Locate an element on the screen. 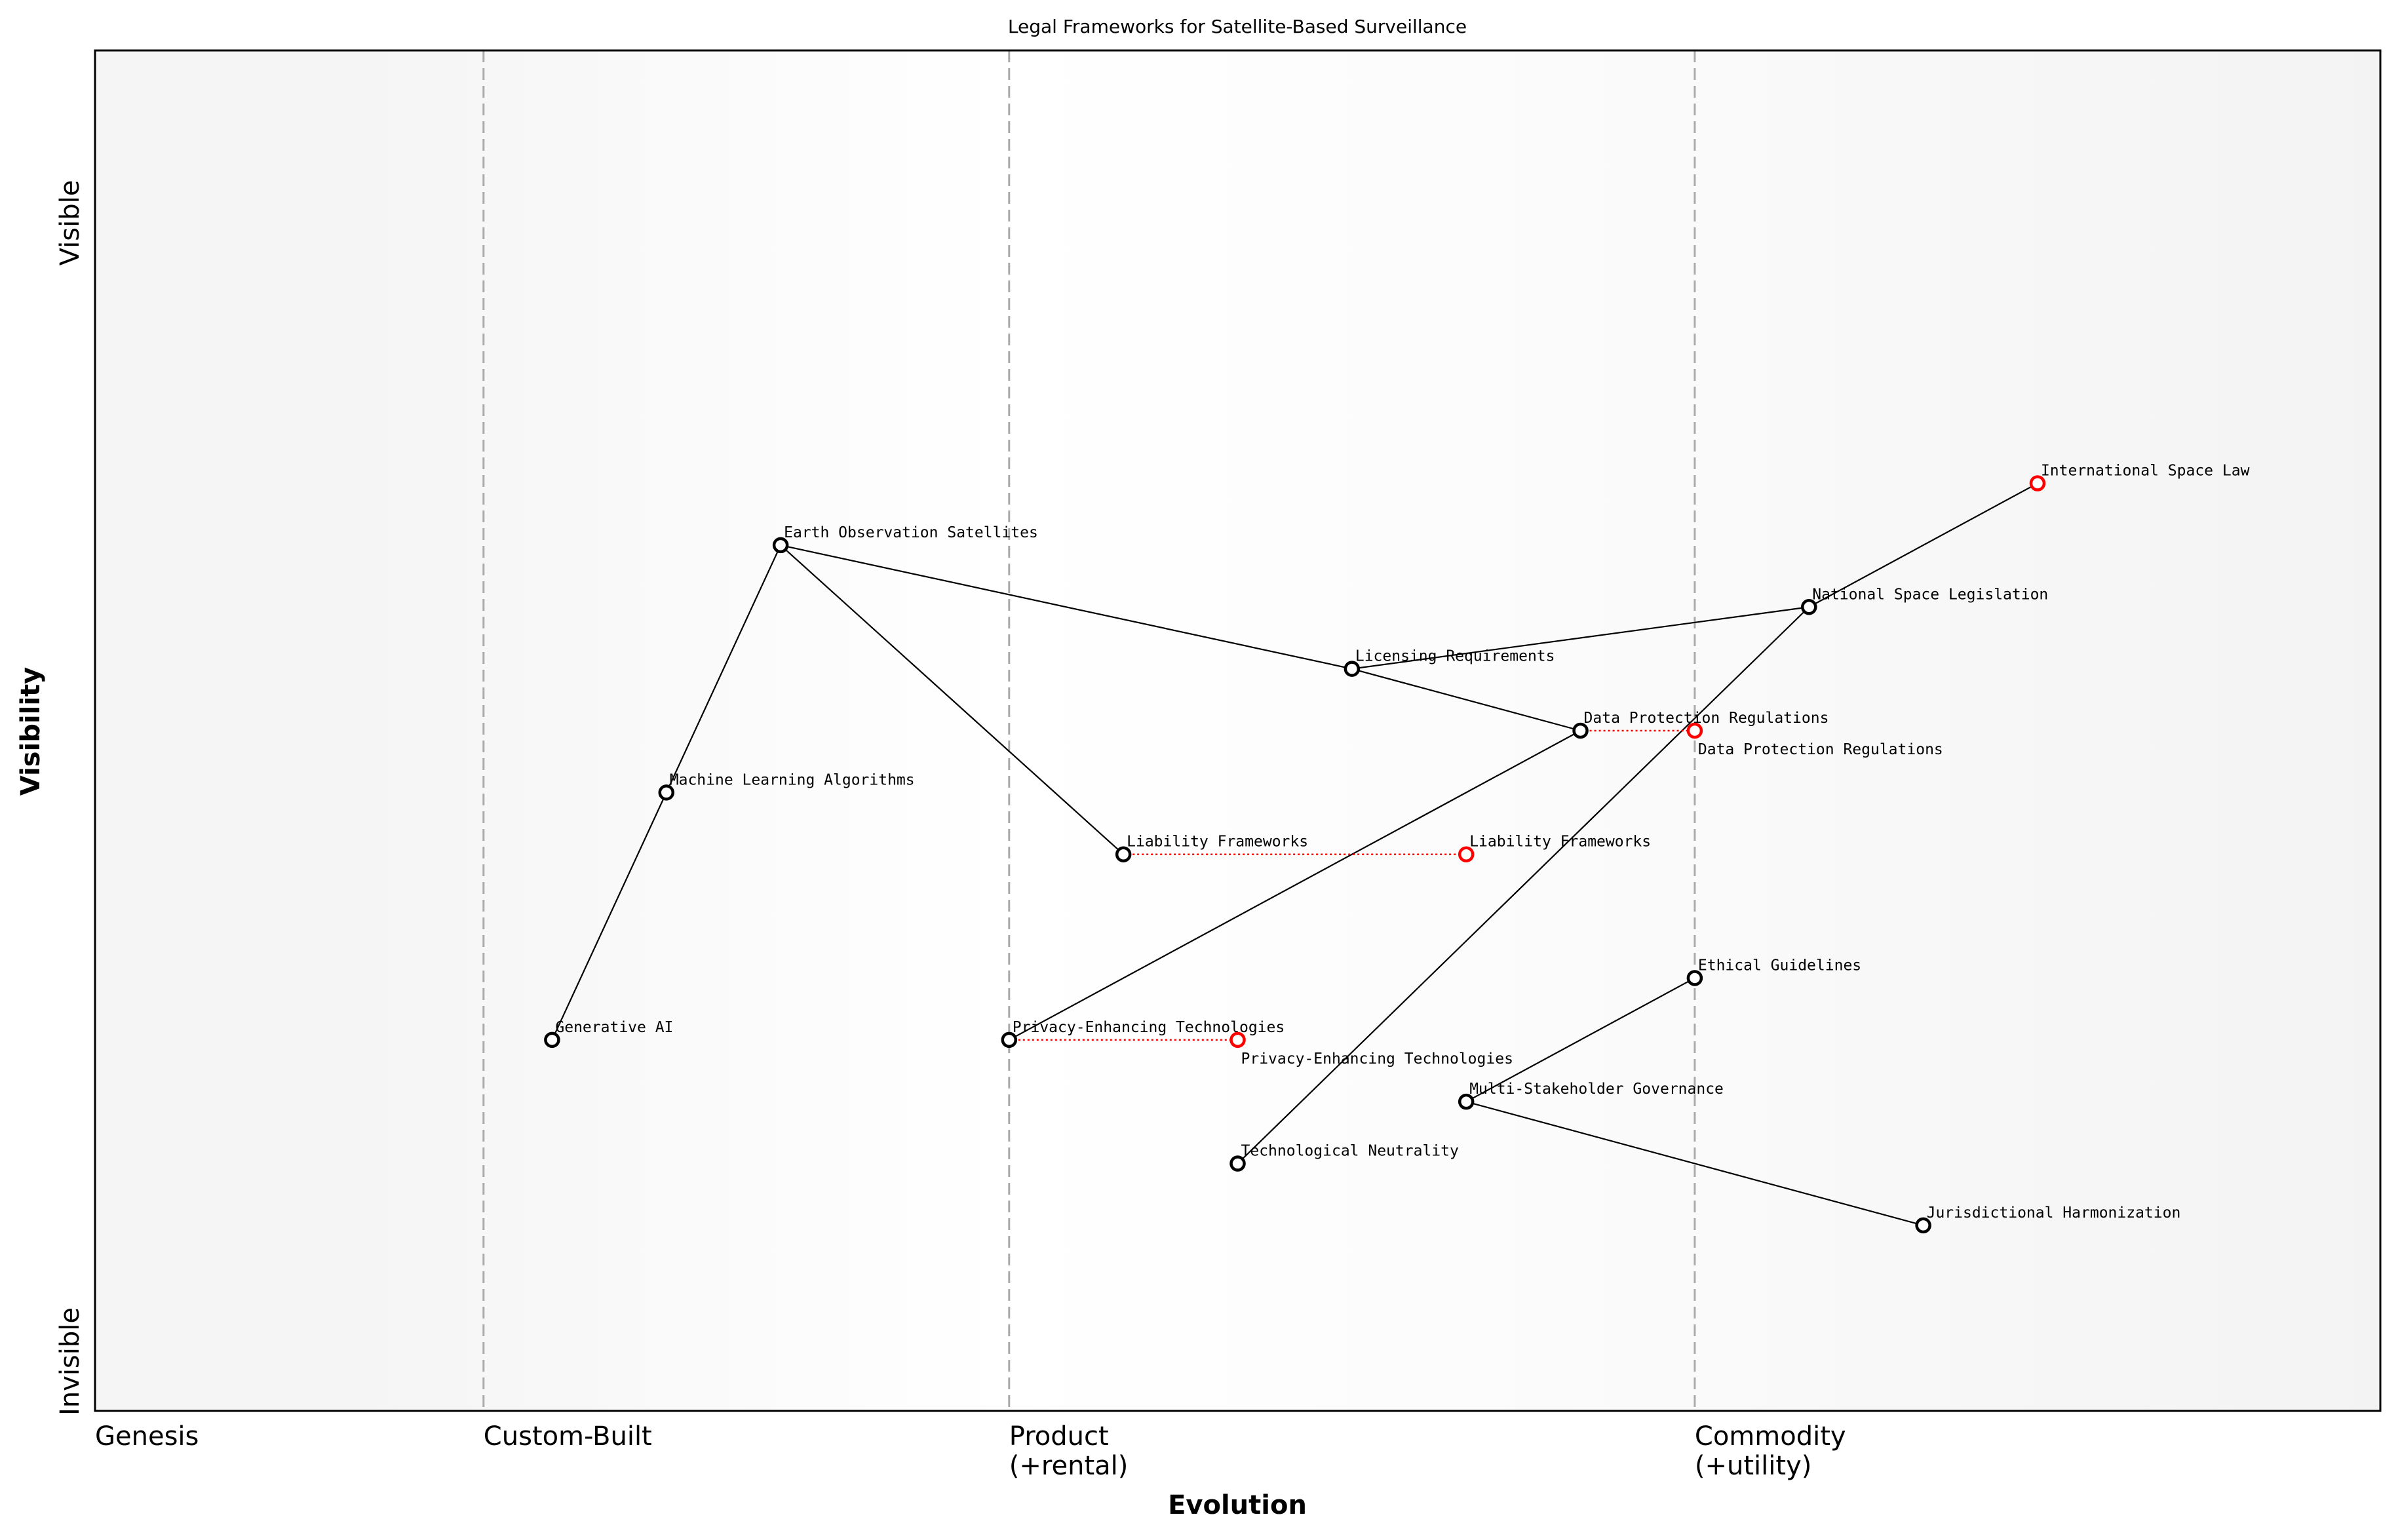 The image size is (2400, 1540). component-label: Earth Observation Satellites is located at coordinates (911, 532).